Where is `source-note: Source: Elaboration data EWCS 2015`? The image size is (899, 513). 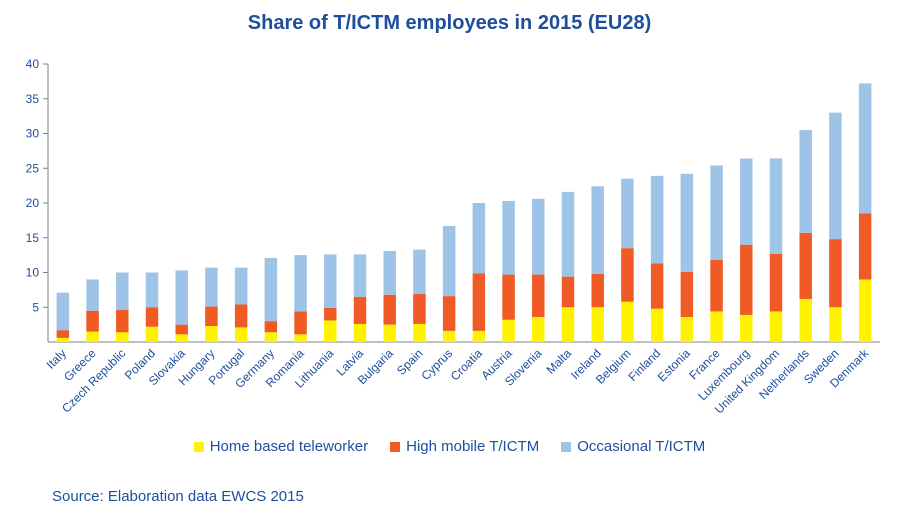 source-note: Source: Elaboration data EWCS 2015 is located at coordinates (178, 496).